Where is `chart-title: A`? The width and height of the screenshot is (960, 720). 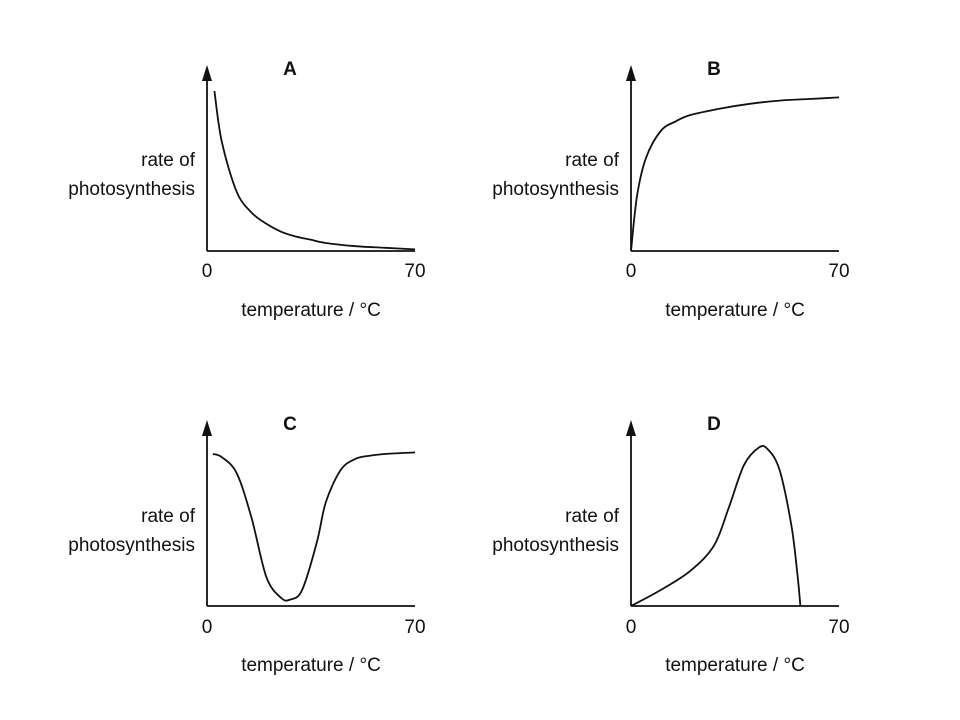
chart-title: A is located at coordinates (290, 69).